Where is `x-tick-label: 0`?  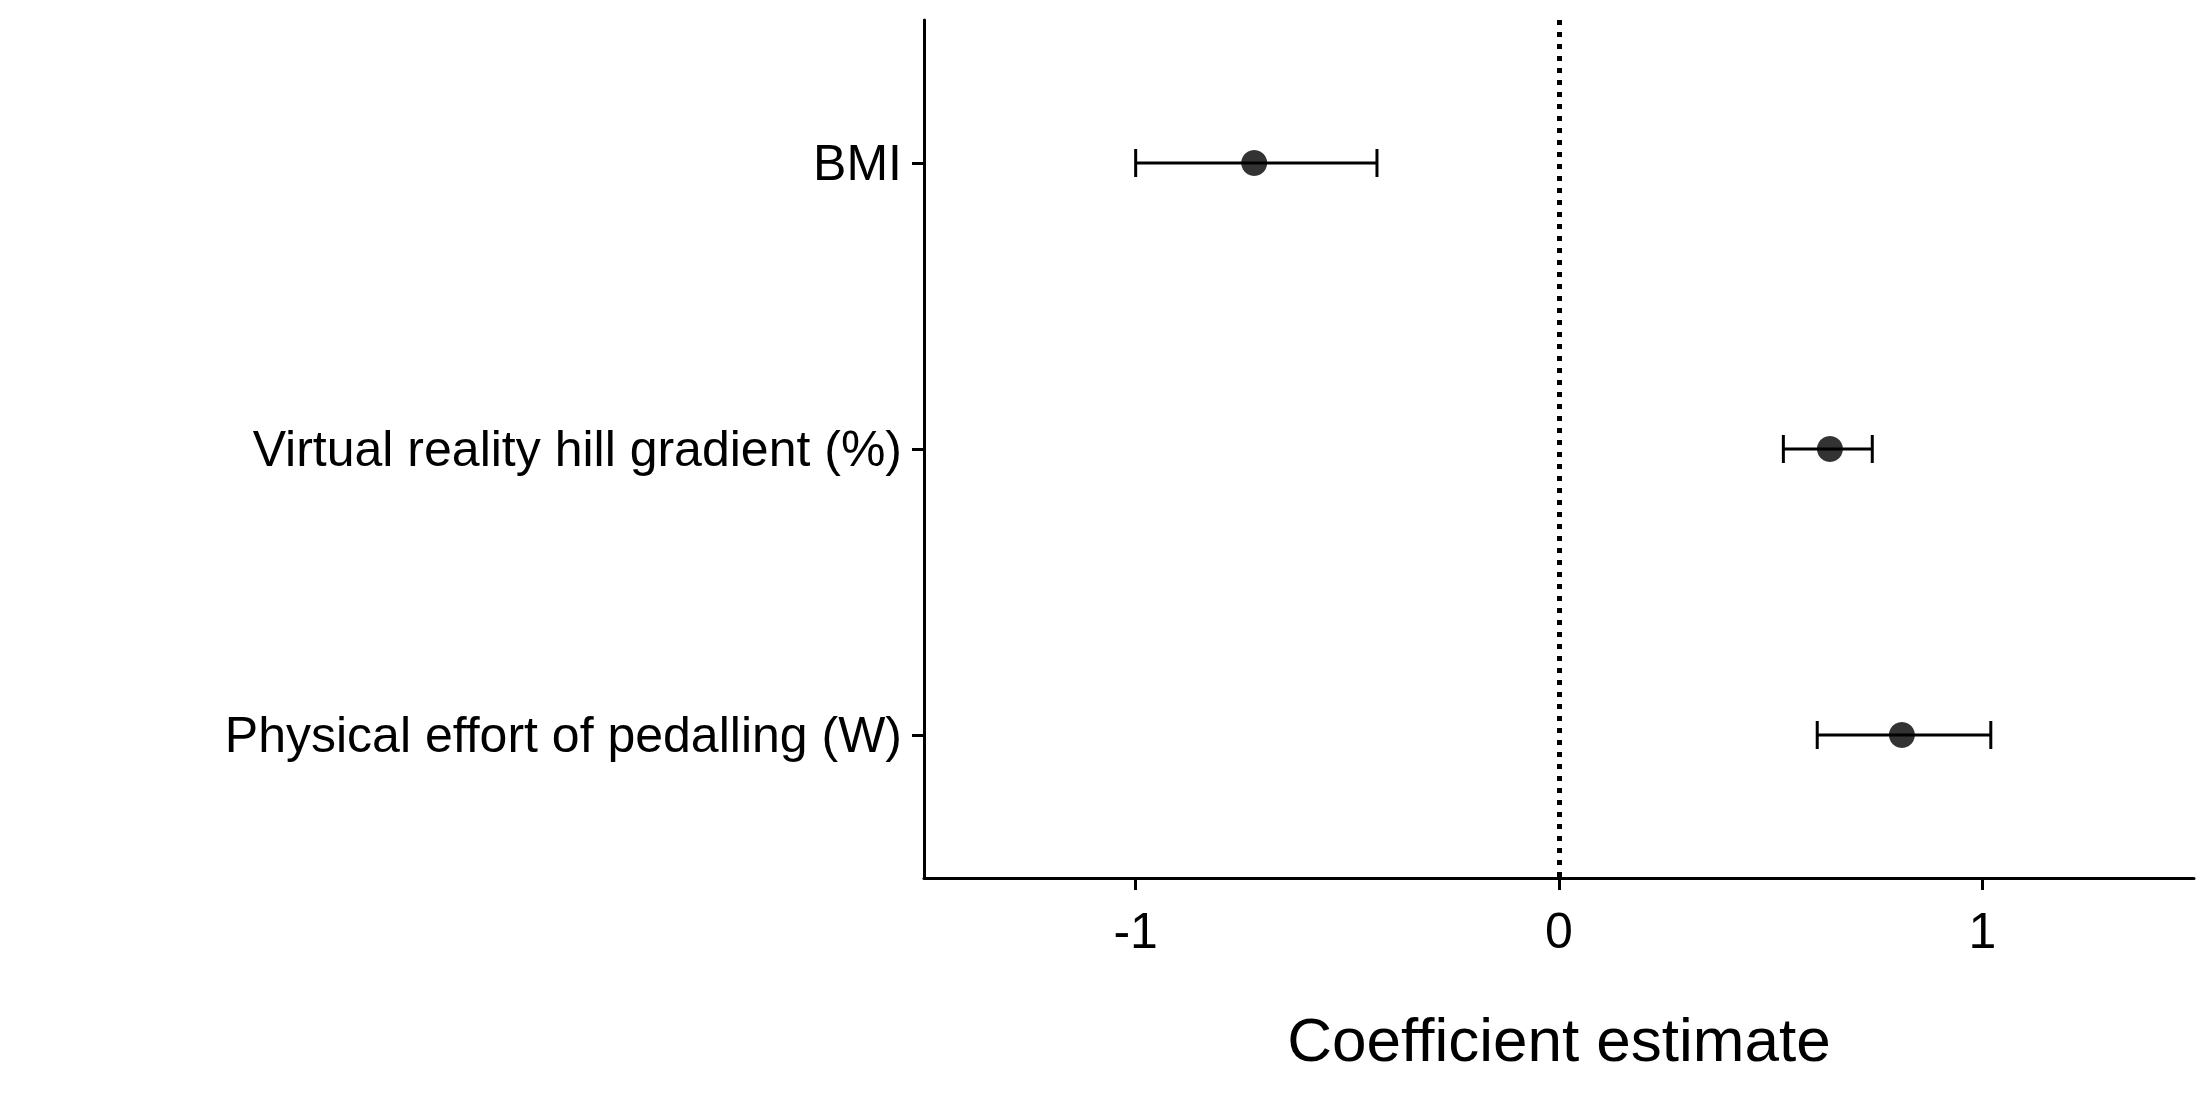
x-tick-label: 0 is located at coordinates (1559, 931).